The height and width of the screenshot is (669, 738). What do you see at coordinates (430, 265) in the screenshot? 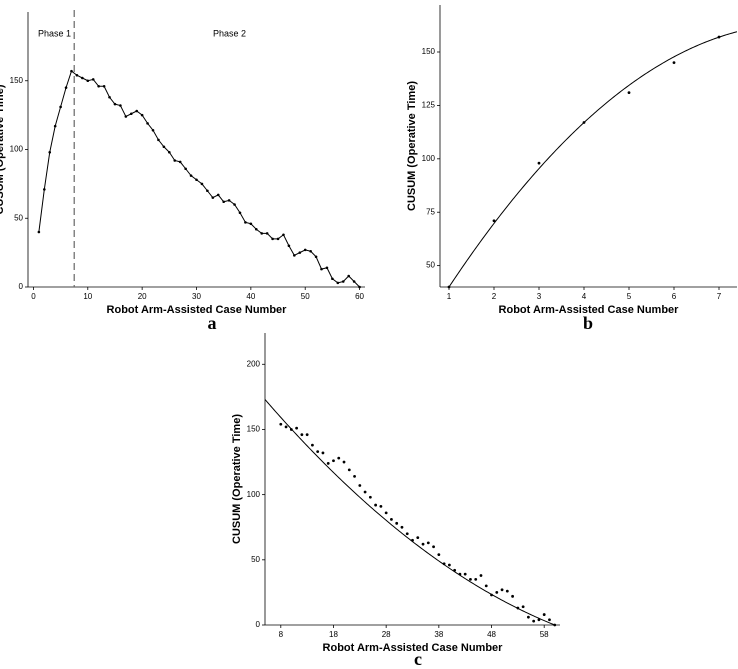
I see `y-tick-label: 50` at bounding box center [430, 265].